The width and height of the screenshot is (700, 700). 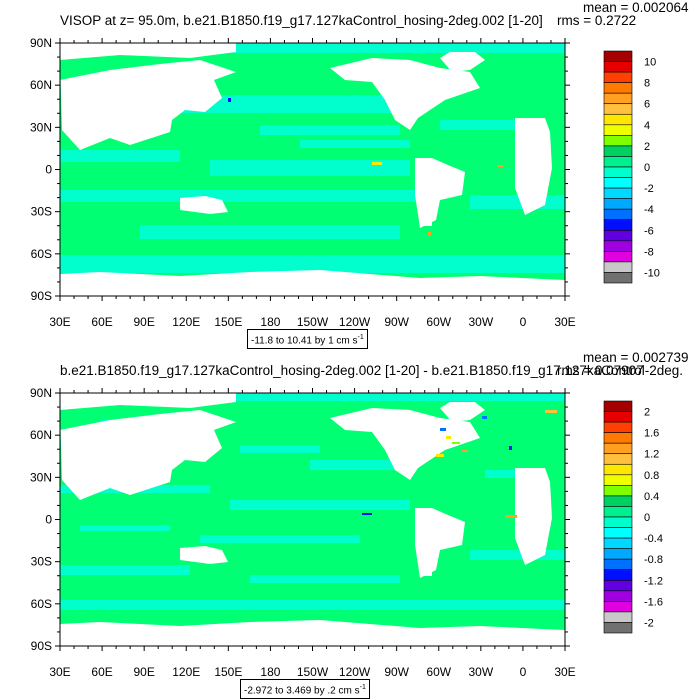 I want to click on colorbar-label: -4, so click(x=649, y=210).